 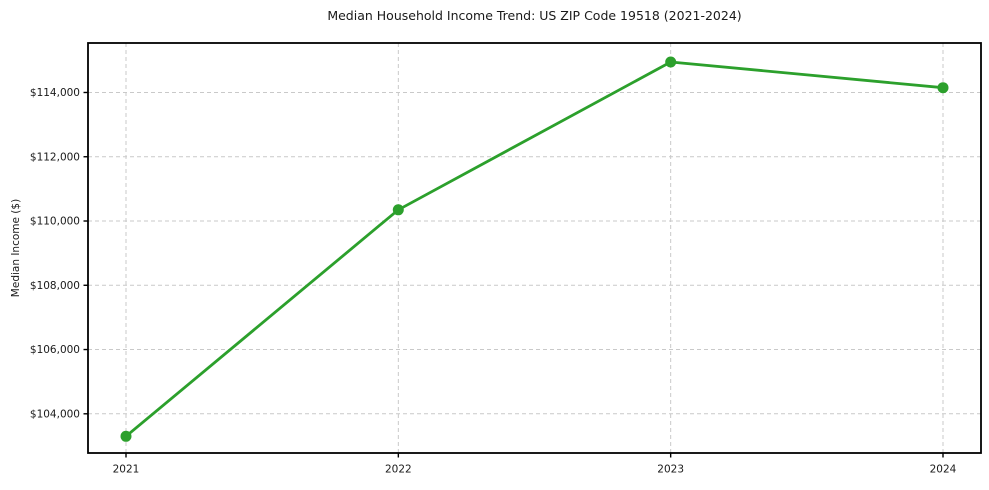 What do you see at coordinates (55, 286) in the screenshot?
I see `y-tick-label: $108,000` at bounding box center [55, 286].